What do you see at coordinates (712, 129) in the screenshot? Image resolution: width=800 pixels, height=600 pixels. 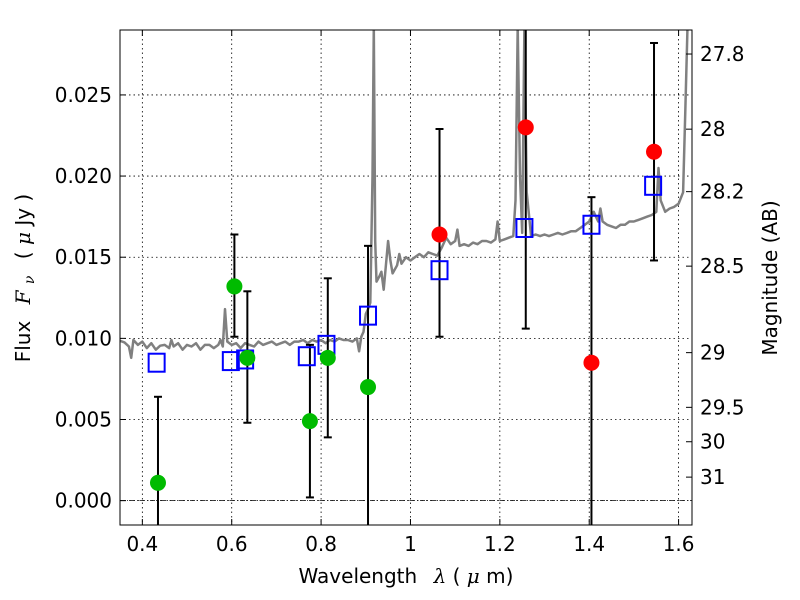 I see `magnitude-tick-label: 28` at bounding box center [712, 129].